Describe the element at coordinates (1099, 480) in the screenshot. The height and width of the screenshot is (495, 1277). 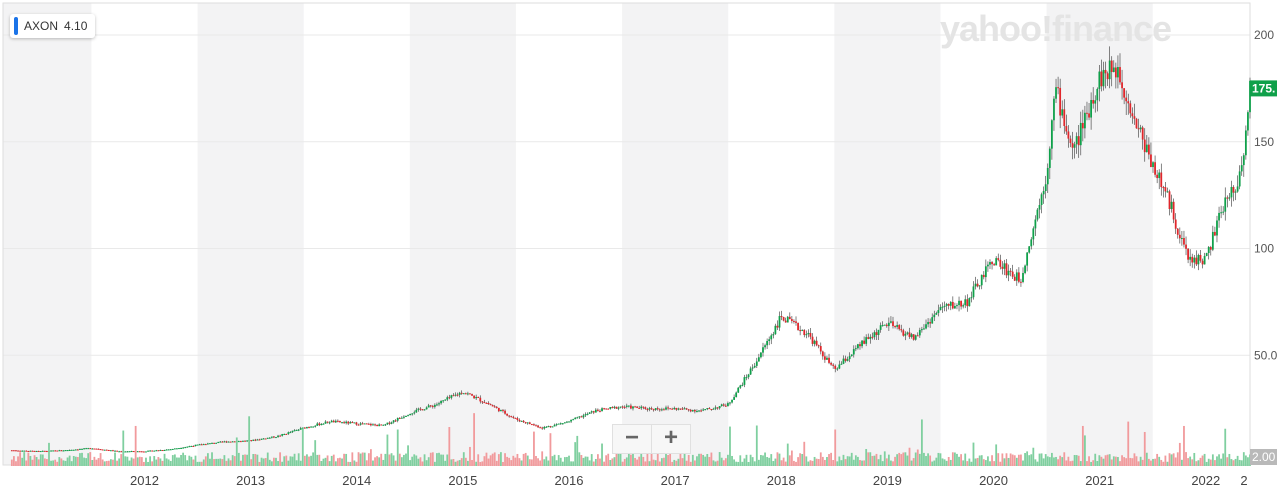
I see `x-tick-label: 2021` at that location.